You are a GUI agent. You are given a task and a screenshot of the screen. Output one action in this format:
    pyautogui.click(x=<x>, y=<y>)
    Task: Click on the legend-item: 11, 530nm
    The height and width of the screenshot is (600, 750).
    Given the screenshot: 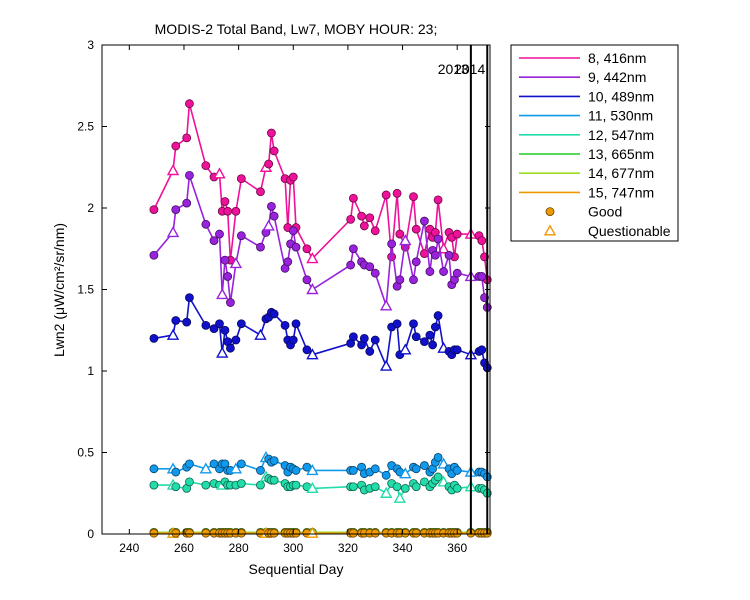 What is the action you would take?
    pyautogui.click(x=586, y=116)
    